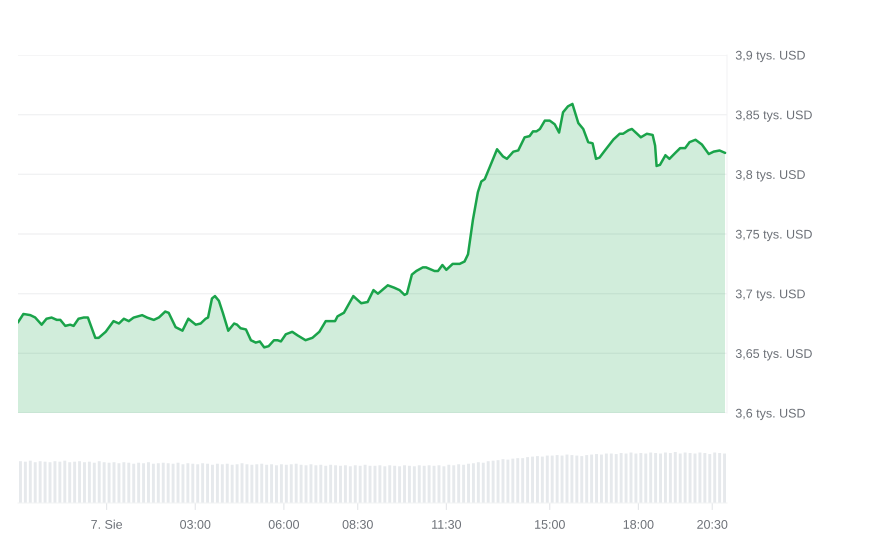  I want to click on y-tick-label: 3,9 tys. USD, so click(770, 56).